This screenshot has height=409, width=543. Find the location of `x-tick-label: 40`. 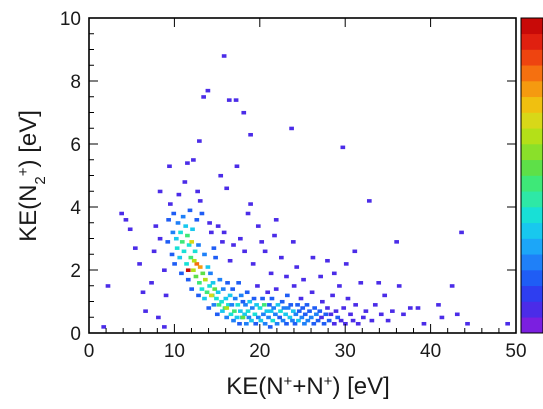

x-tick-label: 40 is located at coordinates (430, 351).